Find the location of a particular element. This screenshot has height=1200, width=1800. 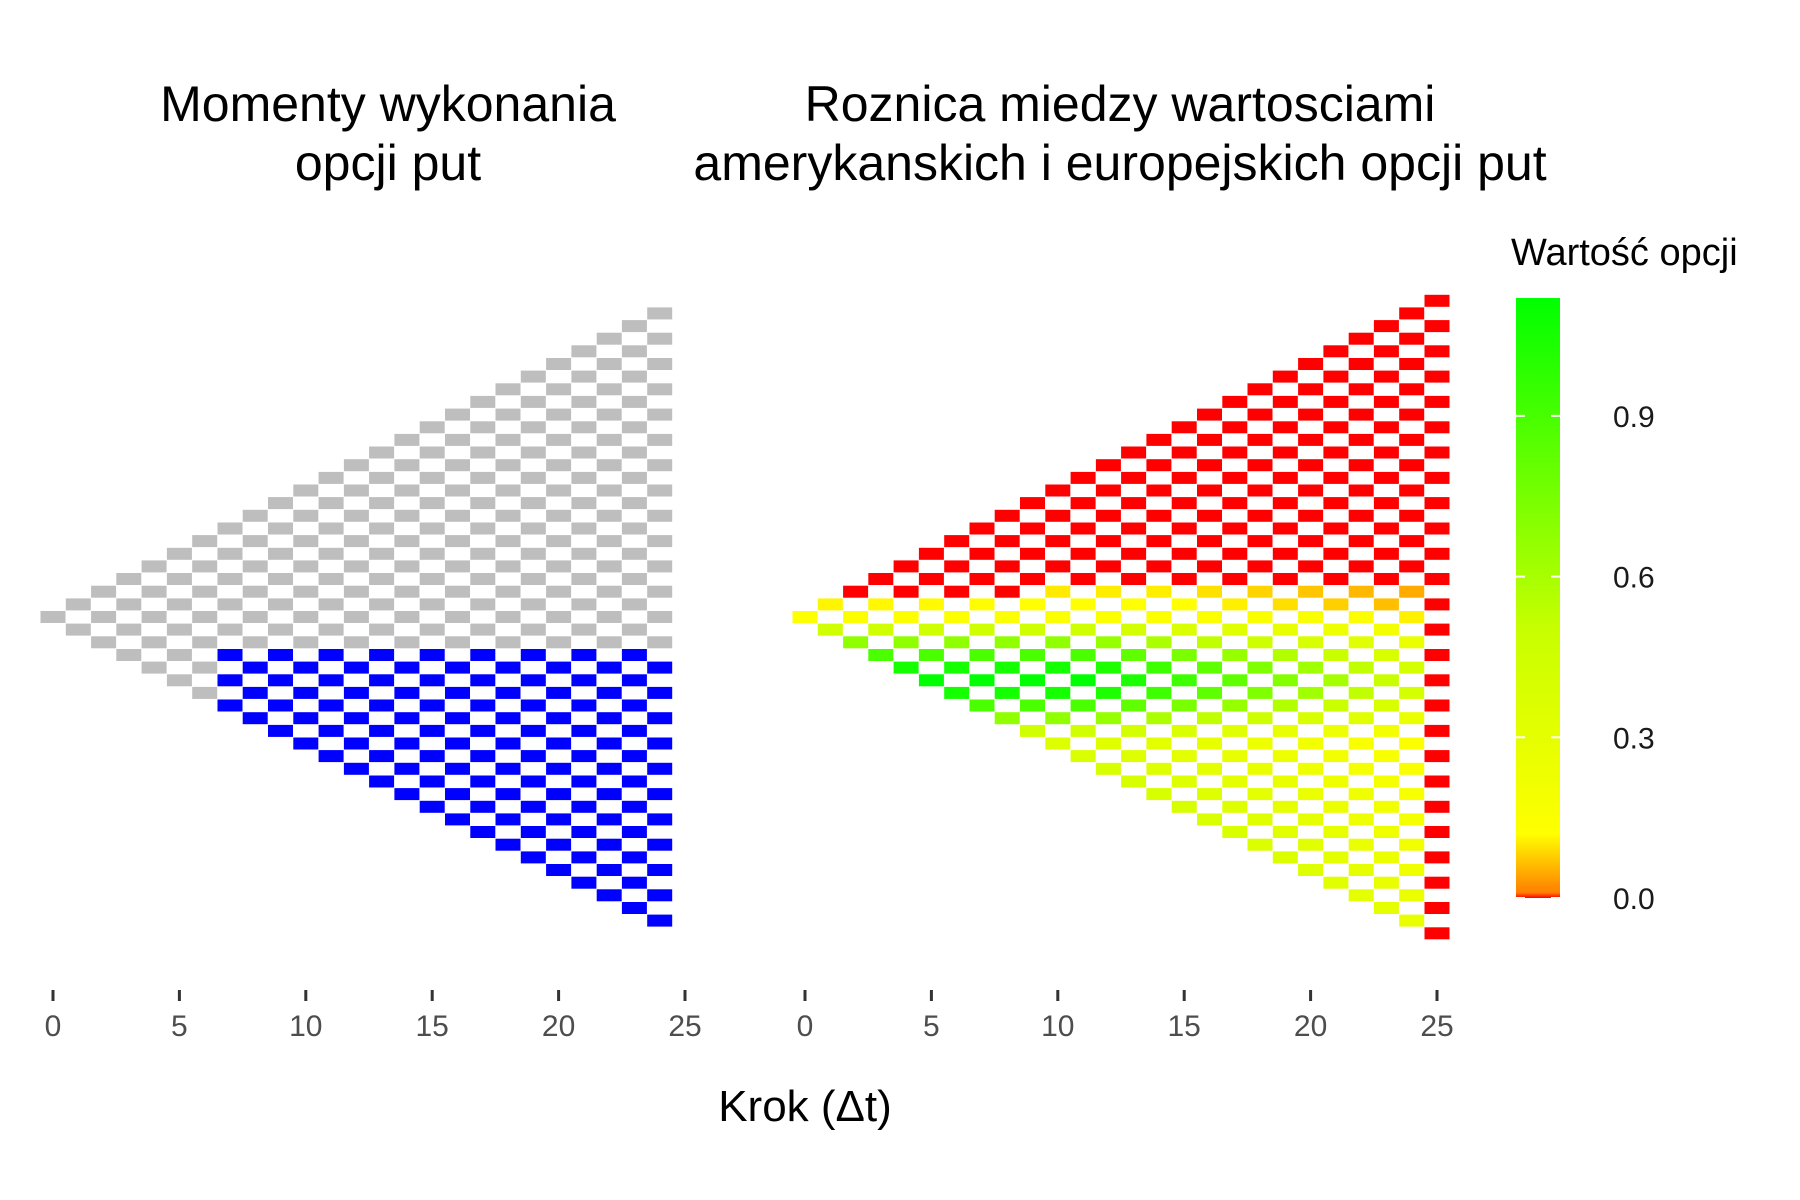

left-x-tick-label: 25 is located at coordinates (684, 1026).